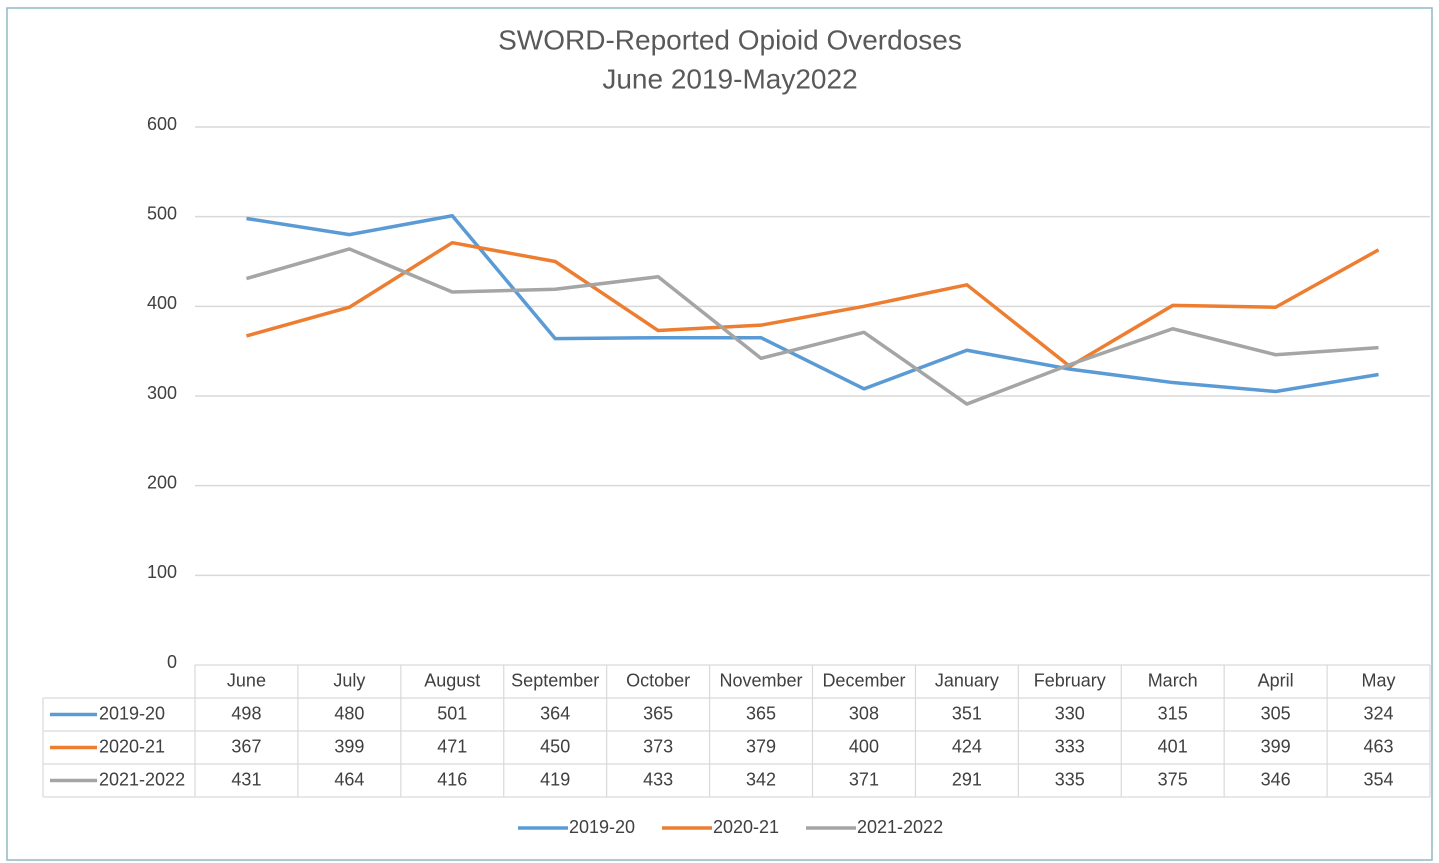  Describe the element at coordinates (132, 746) in the screenshot. I see `table-series-name: 2020-21` at that location.